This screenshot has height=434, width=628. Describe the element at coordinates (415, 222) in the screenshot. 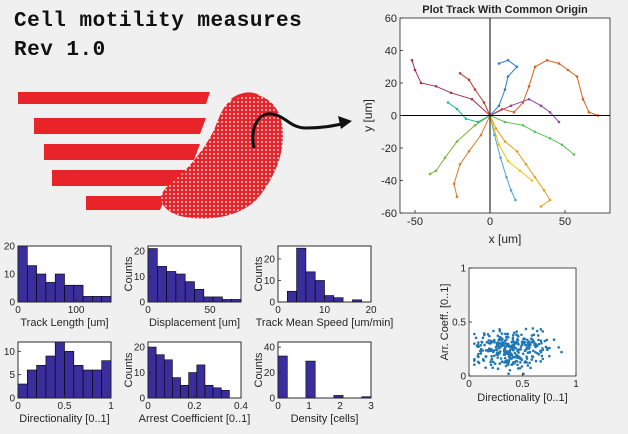

I see `x-tick-label: -50` at that location.